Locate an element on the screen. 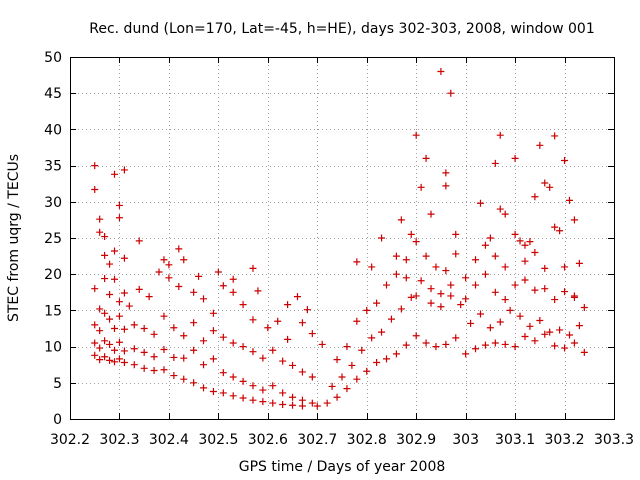 This screenshot has width=640, height=480. y-tick-label: 15 is located at coordinates (53, 311).